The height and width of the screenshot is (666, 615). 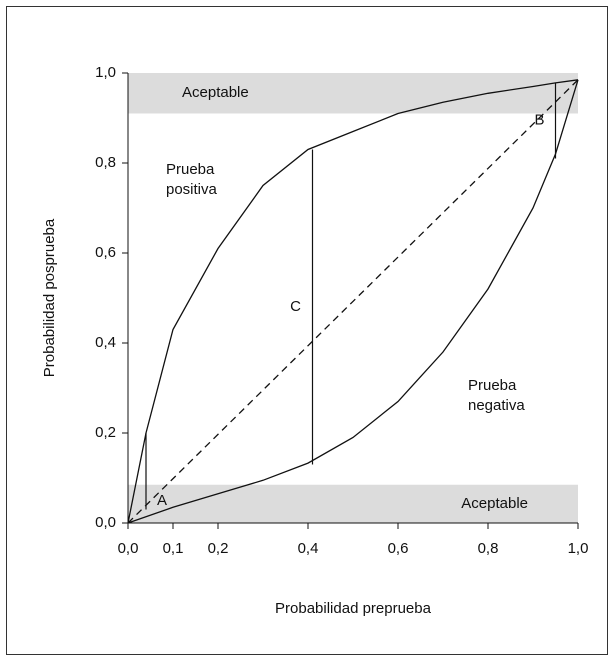 I want to click on x-axis-label: Probabilidad preprueba, so click(x=353, y=608).